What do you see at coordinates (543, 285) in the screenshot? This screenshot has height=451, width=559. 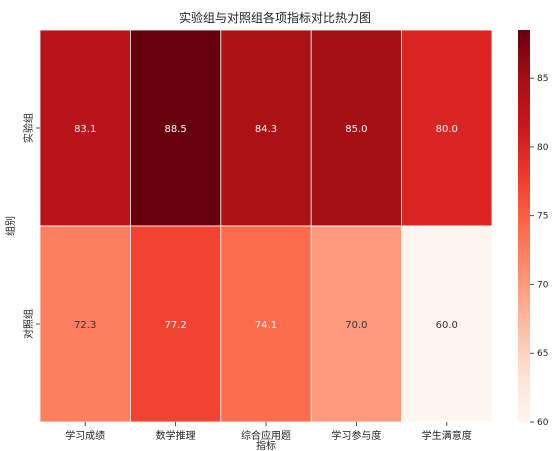 I see `colorbar-tick-label: 70` at bounding box center [543, 285].